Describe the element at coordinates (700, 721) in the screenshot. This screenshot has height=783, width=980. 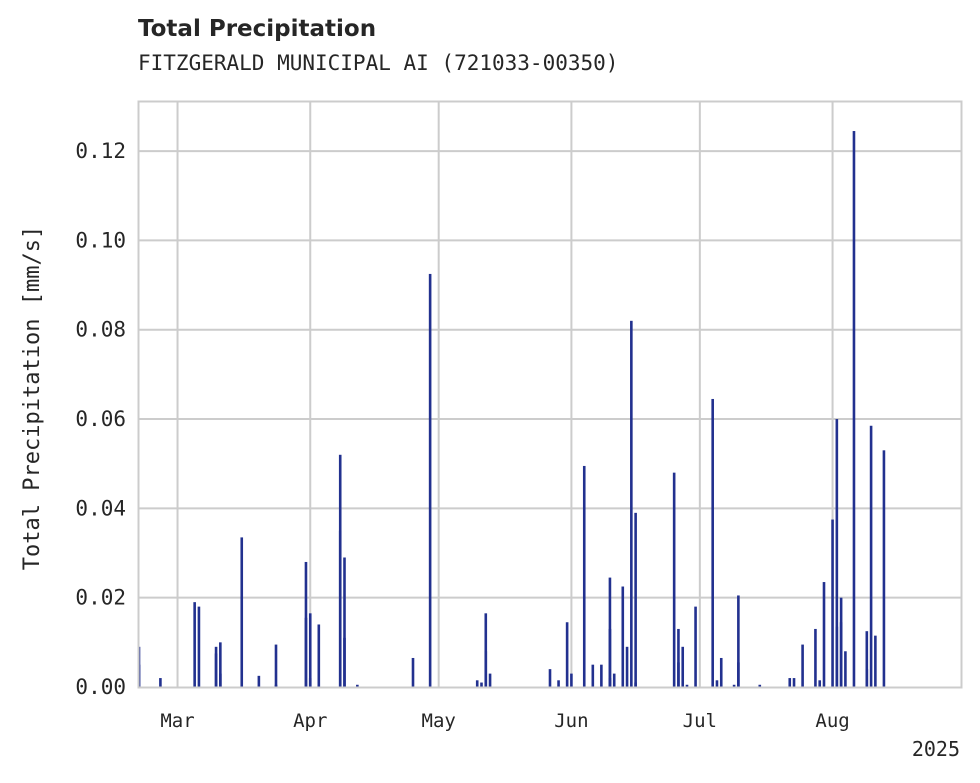
I see `x-tick-label: Jul` at that location.